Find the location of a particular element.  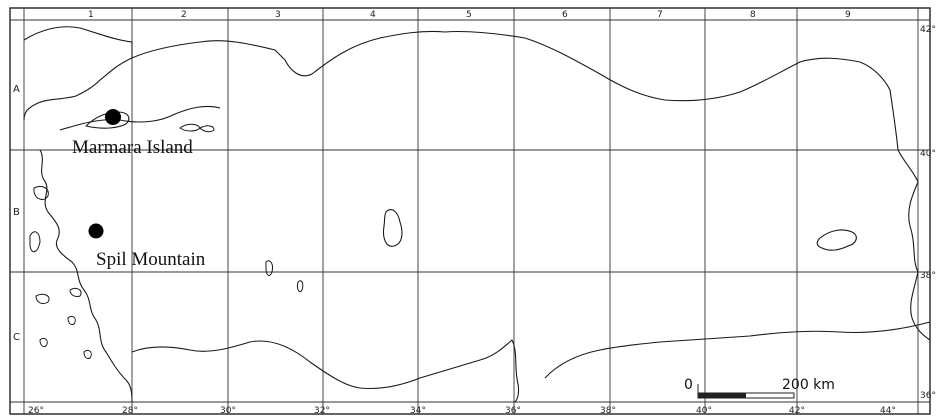

longitude-tick: 28° is located at coordinates (130, 411).